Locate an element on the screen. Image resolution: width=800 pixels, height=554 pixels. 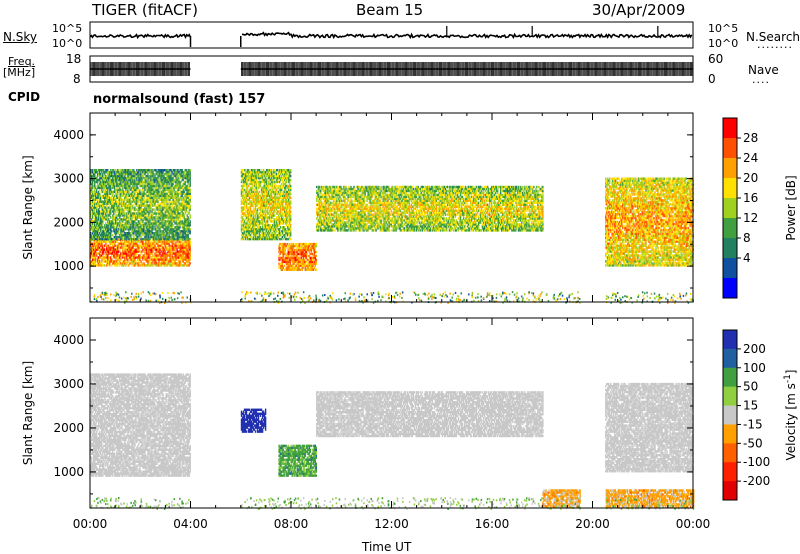
velocity-colorbar: 200 100 50 15 -15 -50 -100 -200 is located at coordinates (746, 415).